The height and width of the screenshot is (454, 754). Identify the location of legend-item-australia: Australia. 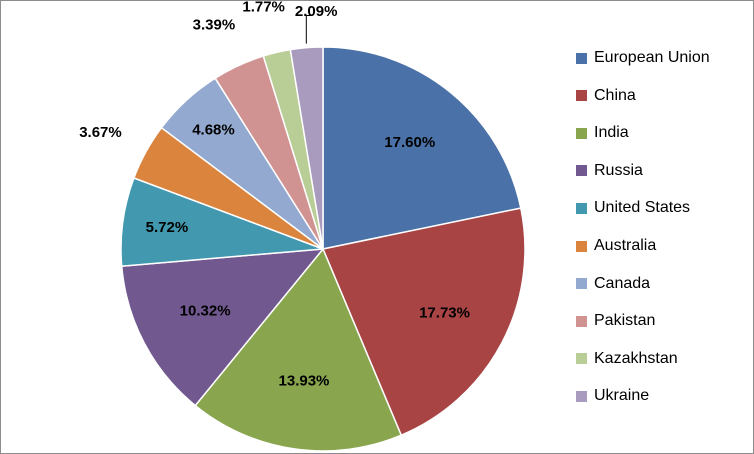
(616, 246).